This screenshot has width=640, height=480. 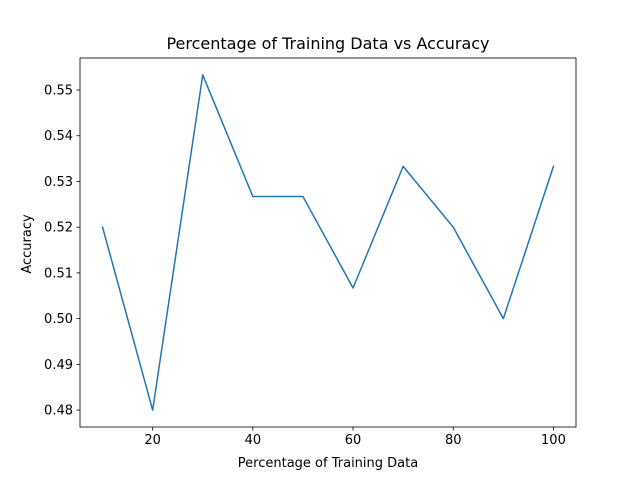 What do you see at coordinates (328, 463) in the screenshot?
I see `x-axis-label: Percentage of Training Data` at bounding box center [328, 463].